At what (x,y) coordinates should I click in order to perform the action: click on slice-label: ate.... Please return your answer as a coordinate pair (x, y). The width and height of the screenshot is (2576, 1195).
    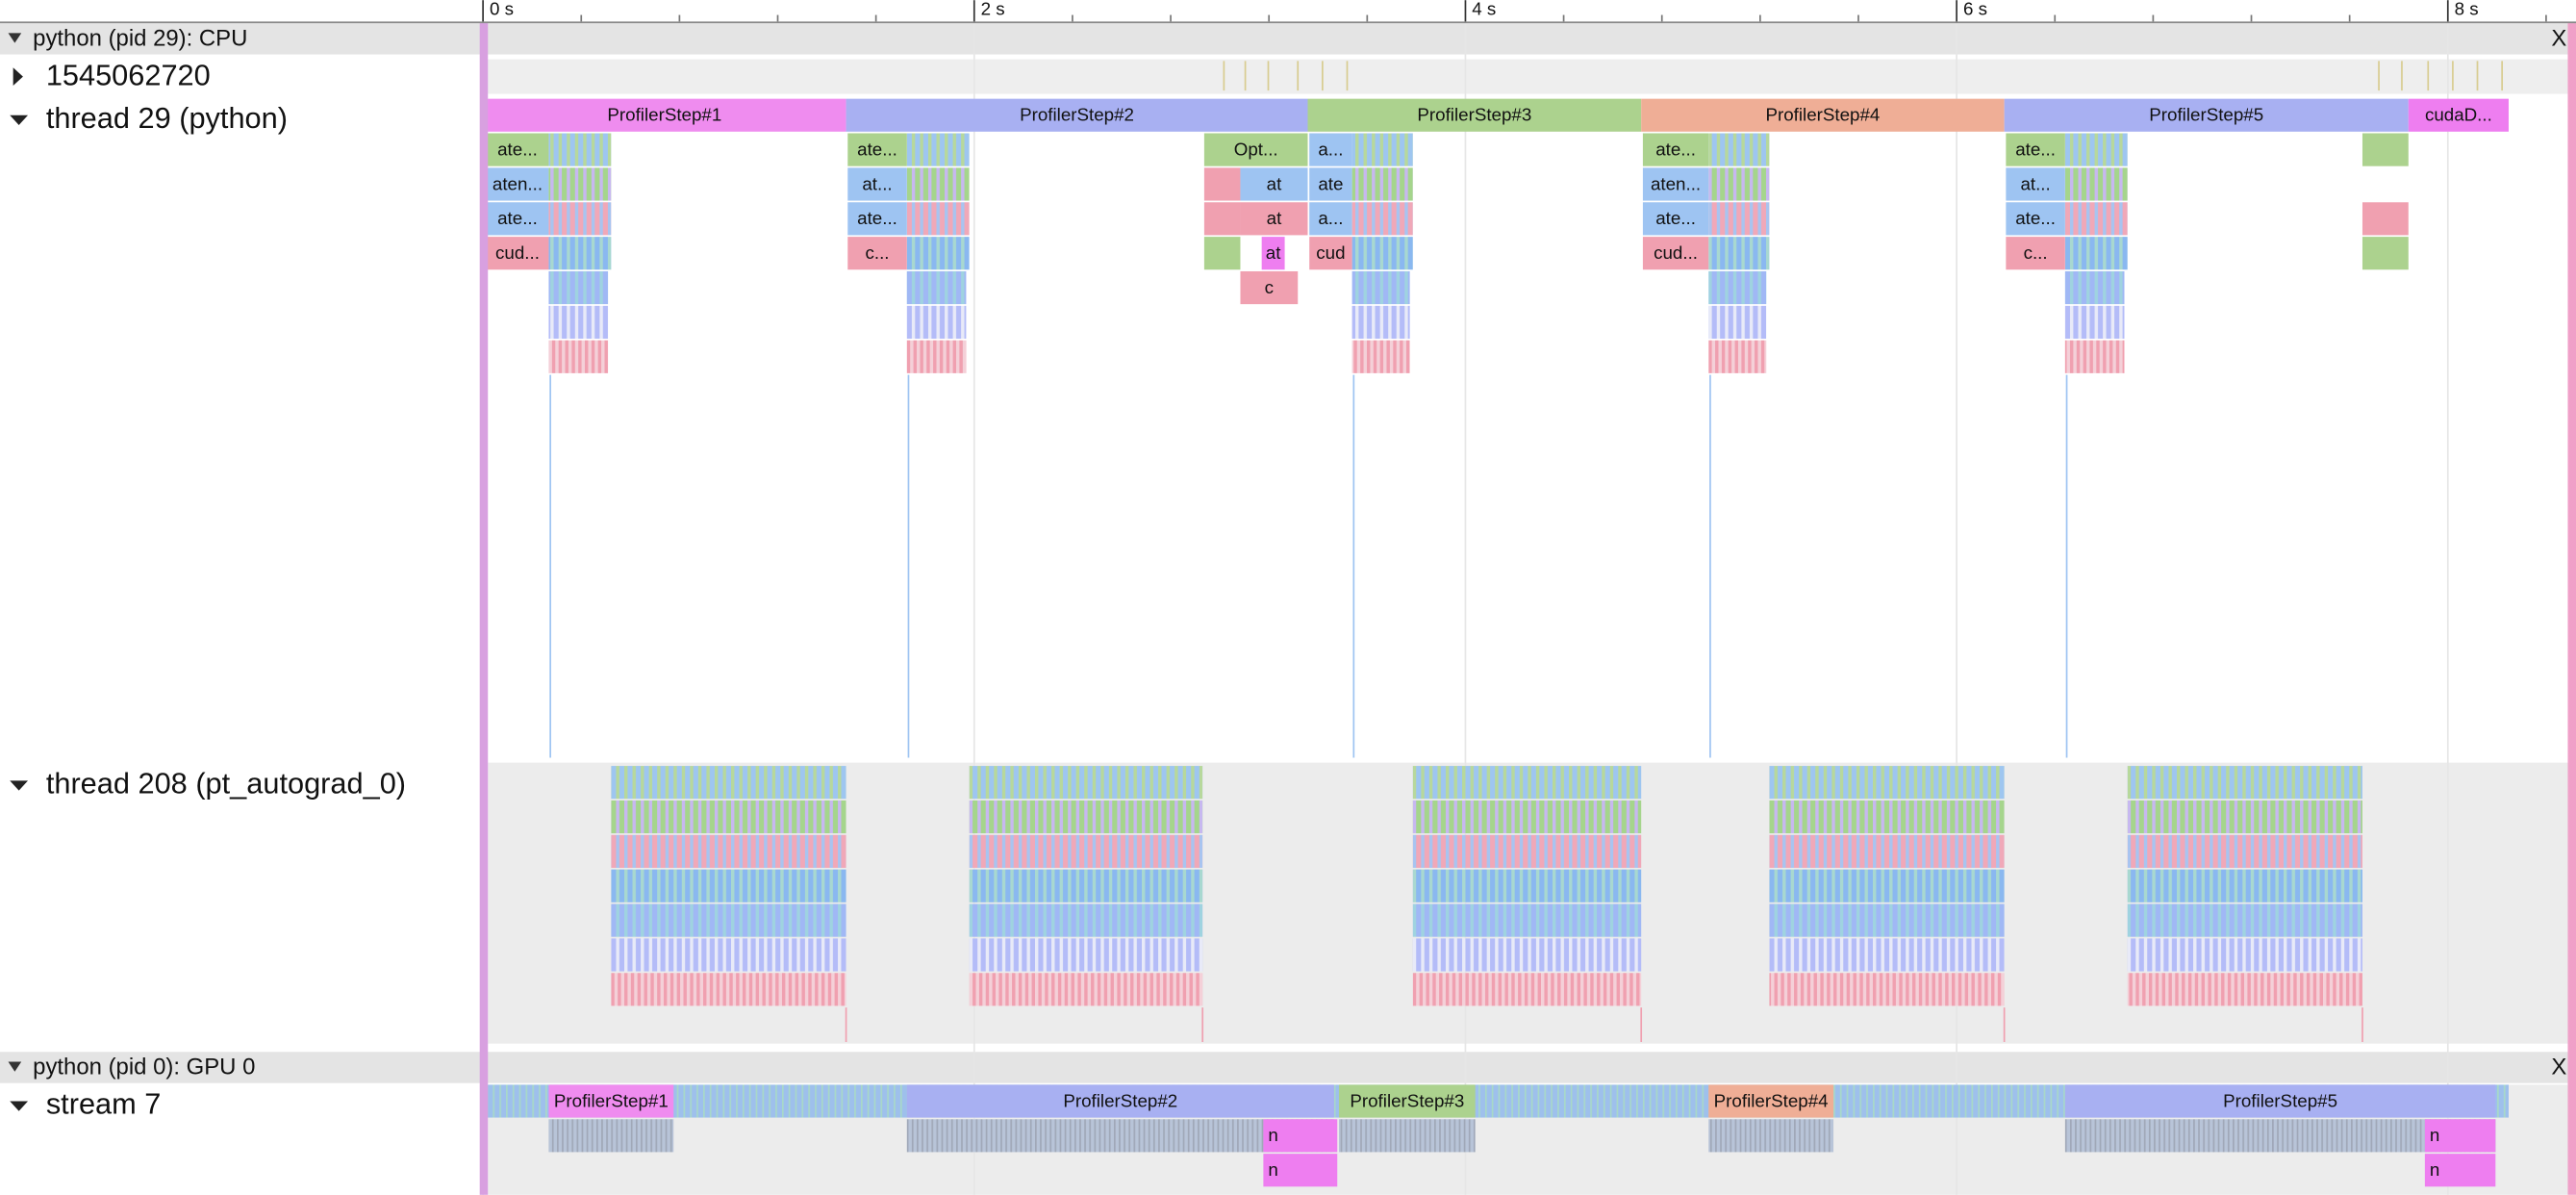
    Looking at the image, I should click on (517, 218).